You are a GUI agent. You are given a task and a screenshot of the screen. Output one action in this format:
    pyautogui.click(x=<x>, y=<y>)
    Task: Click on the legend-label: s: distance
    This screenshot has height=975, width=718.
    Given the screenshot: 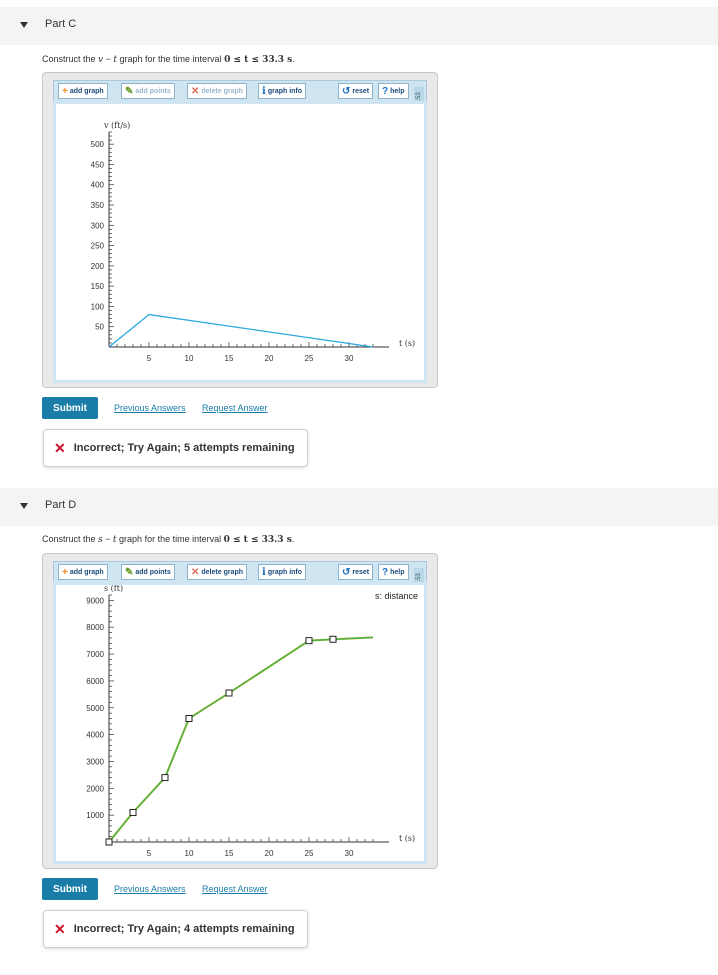 What is the action you would take?
    pyautogui.click(x=396, y=596)
    